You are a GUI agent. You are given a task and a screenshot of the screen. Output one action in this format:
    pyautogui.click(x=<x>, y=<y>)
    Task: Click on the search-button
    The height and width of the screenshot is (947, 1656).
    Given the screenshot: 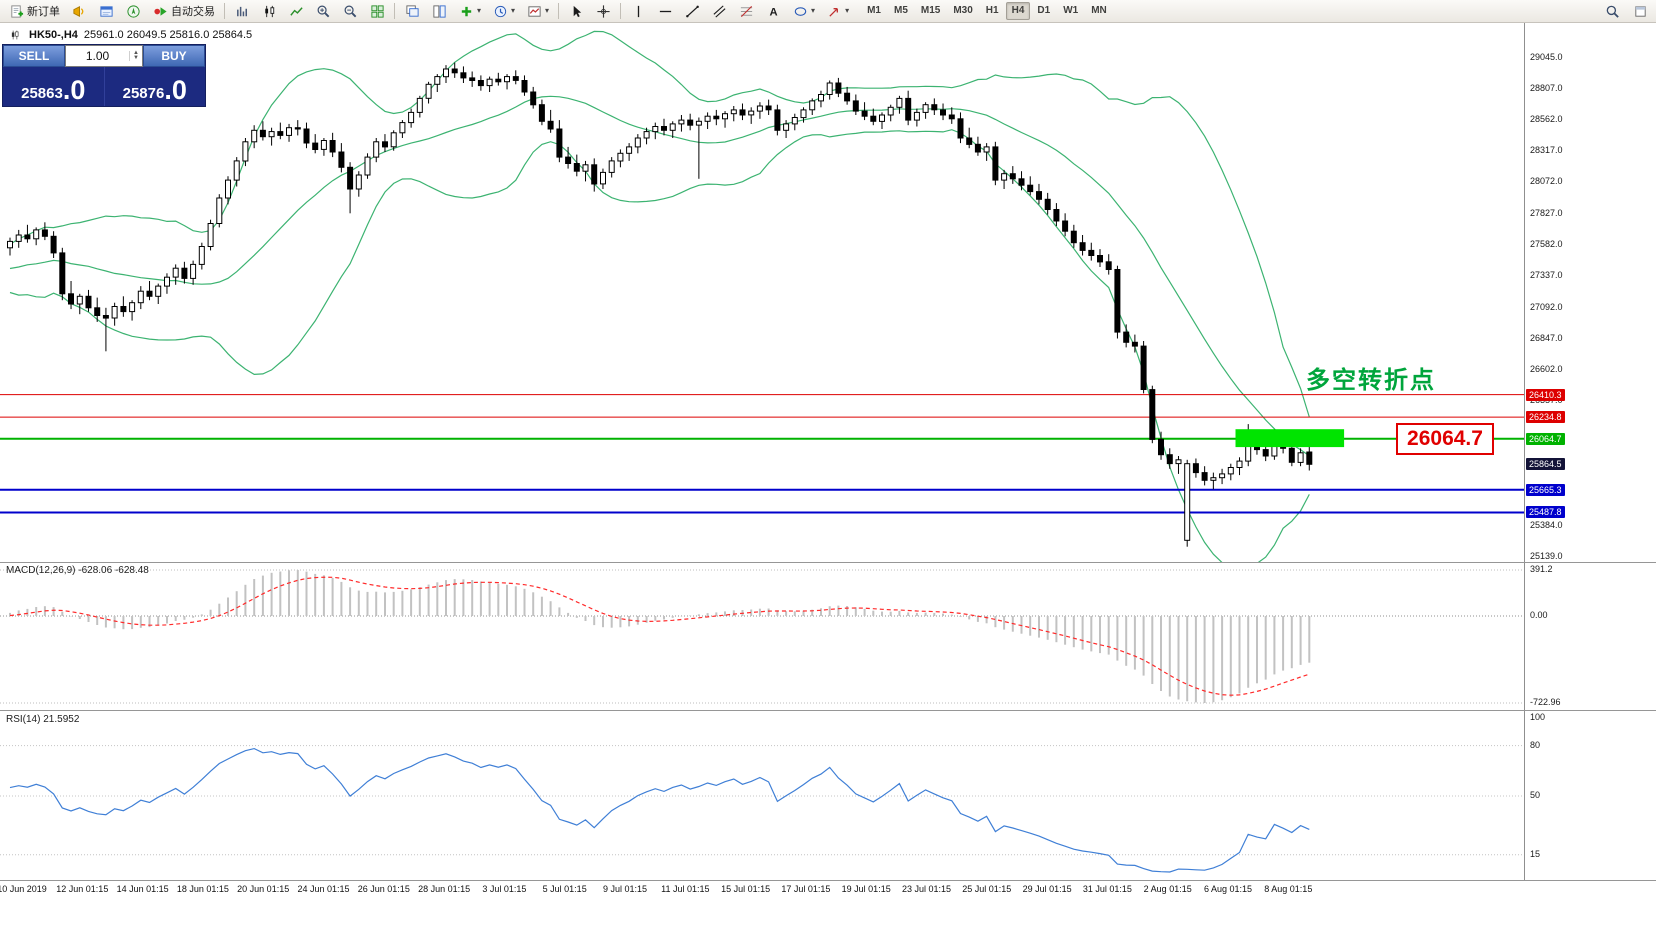 What is the action you would take?
    pyautogui.click(x=1612, y=11)
    